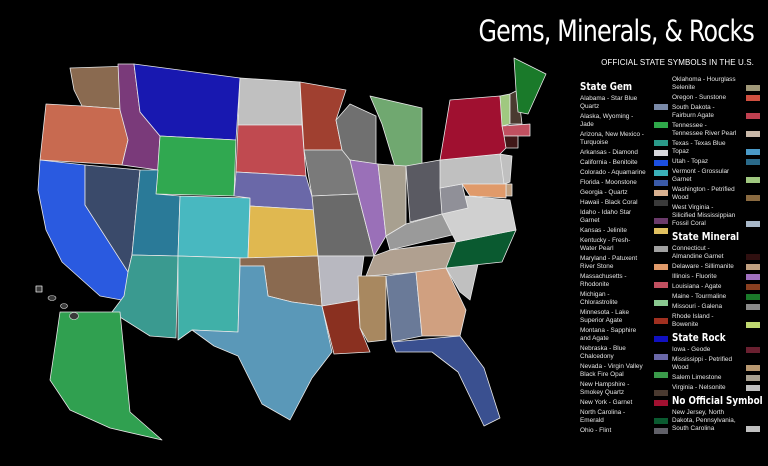 This screenshot has height=466, width=768. I want to click on legend-item: Oklahoma - Hourglass Selenite, so click(716, 84).